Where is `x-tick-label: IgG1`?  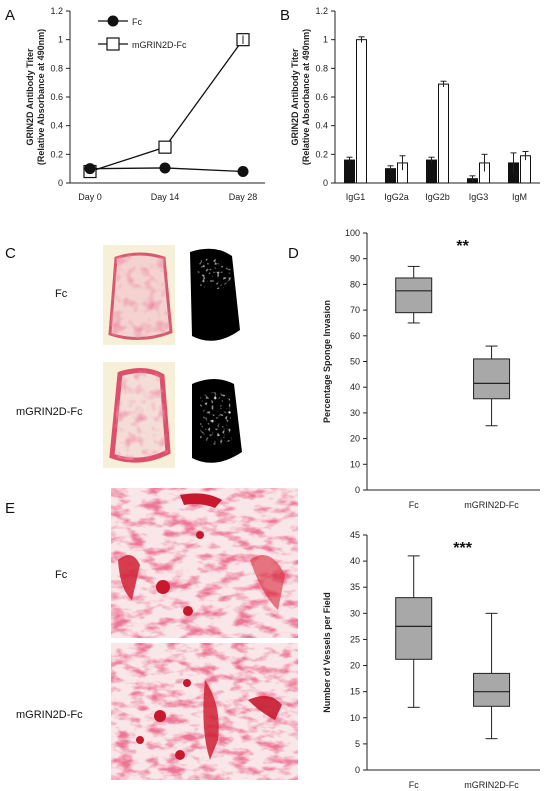 x-tick-label: IgG1 is located at coordinates (356, 197).